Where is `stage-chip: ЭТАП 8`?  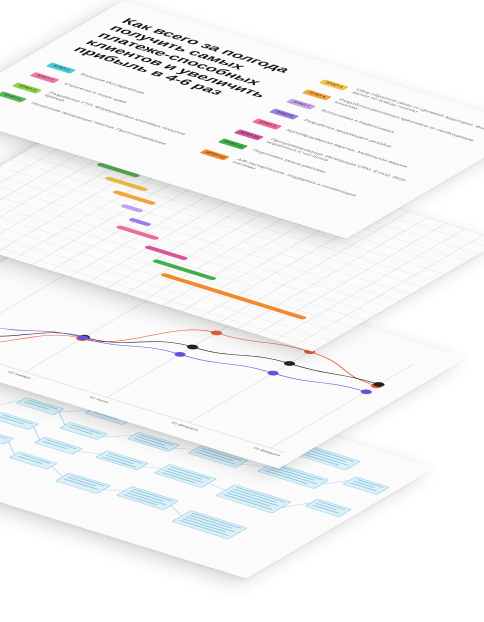
stage-chip: ЭТАП 8 is located at coordinates (284, 114).